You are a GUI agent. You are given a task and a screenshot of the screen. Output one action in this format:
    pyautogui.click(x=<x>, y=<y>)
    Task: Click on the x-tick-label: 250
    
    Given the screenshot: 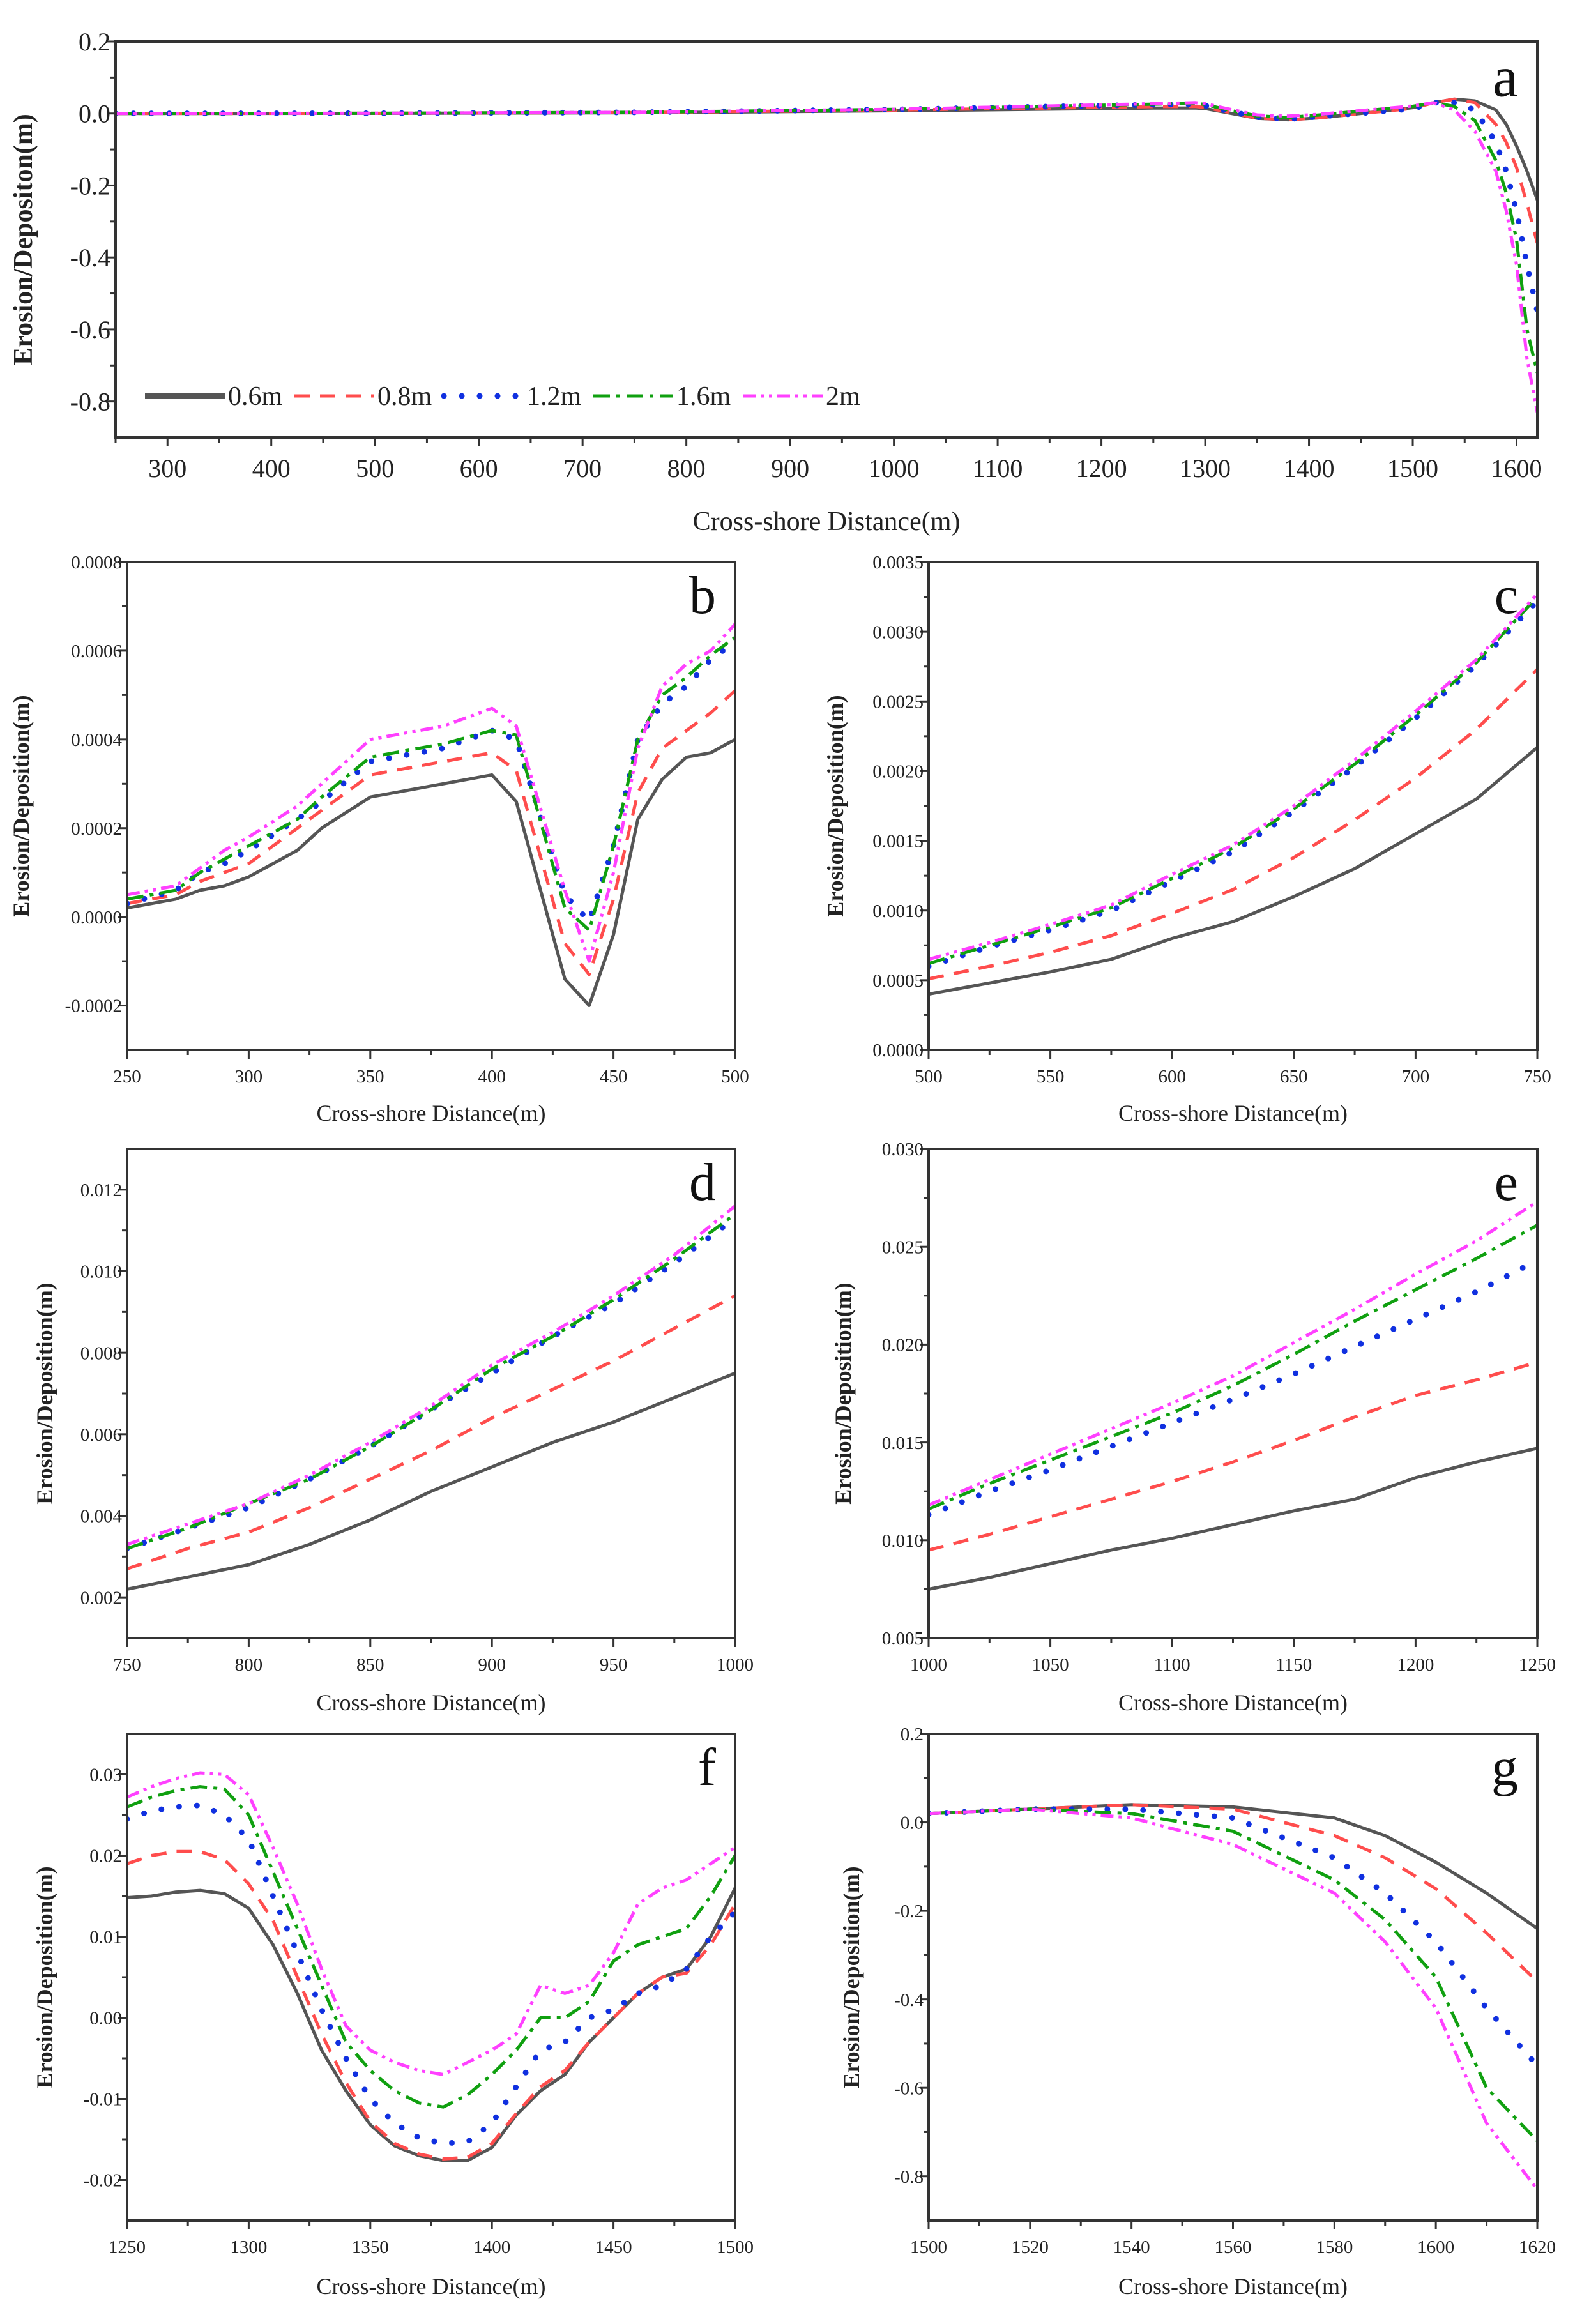 What is the action you would take?
    pyautogui.click(x=127, y=1077)
    